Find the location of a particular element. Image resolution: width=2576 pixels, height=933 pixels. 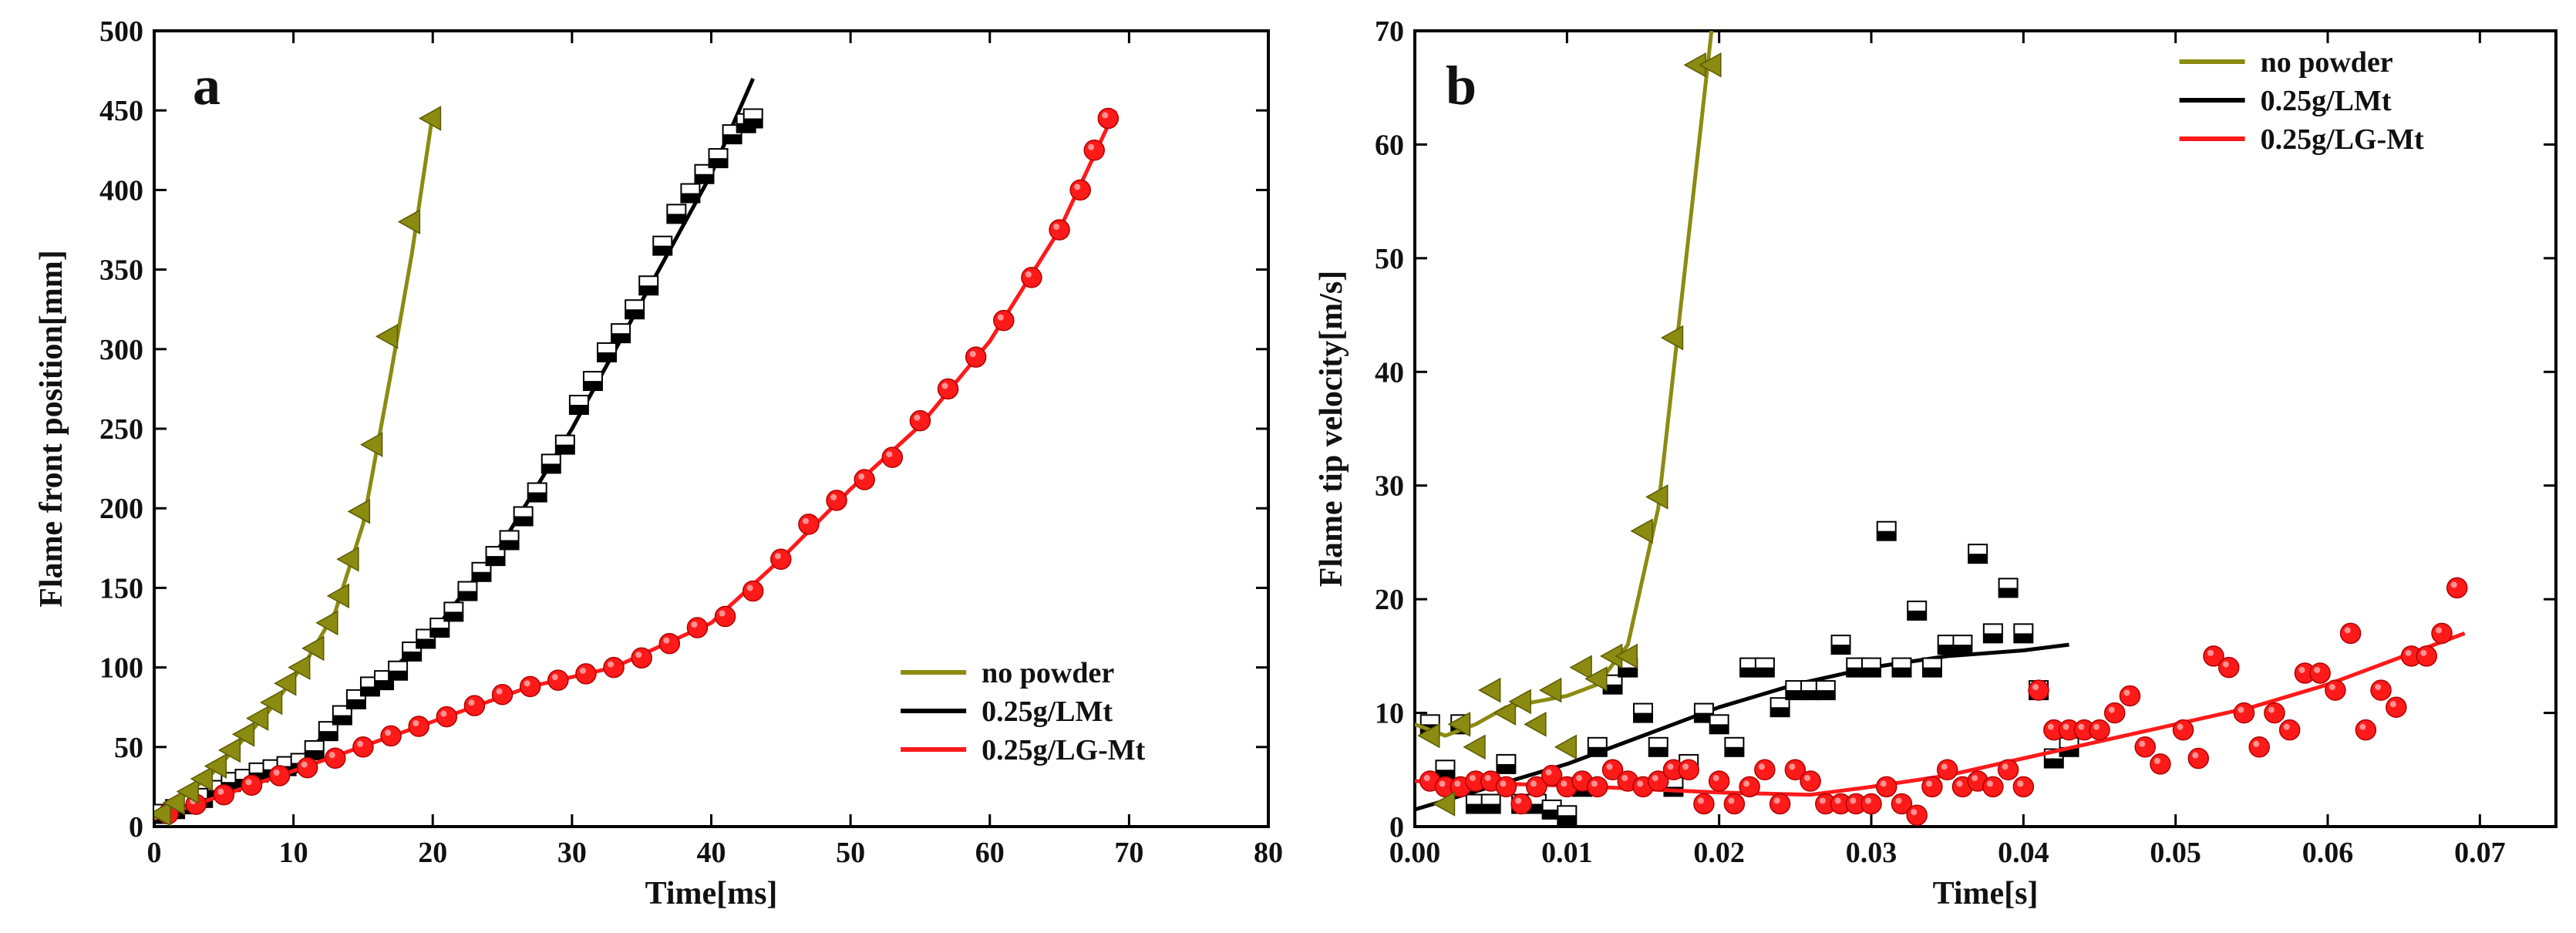

x-tick-label: 0.01 is located at coordinates (1567, 853).